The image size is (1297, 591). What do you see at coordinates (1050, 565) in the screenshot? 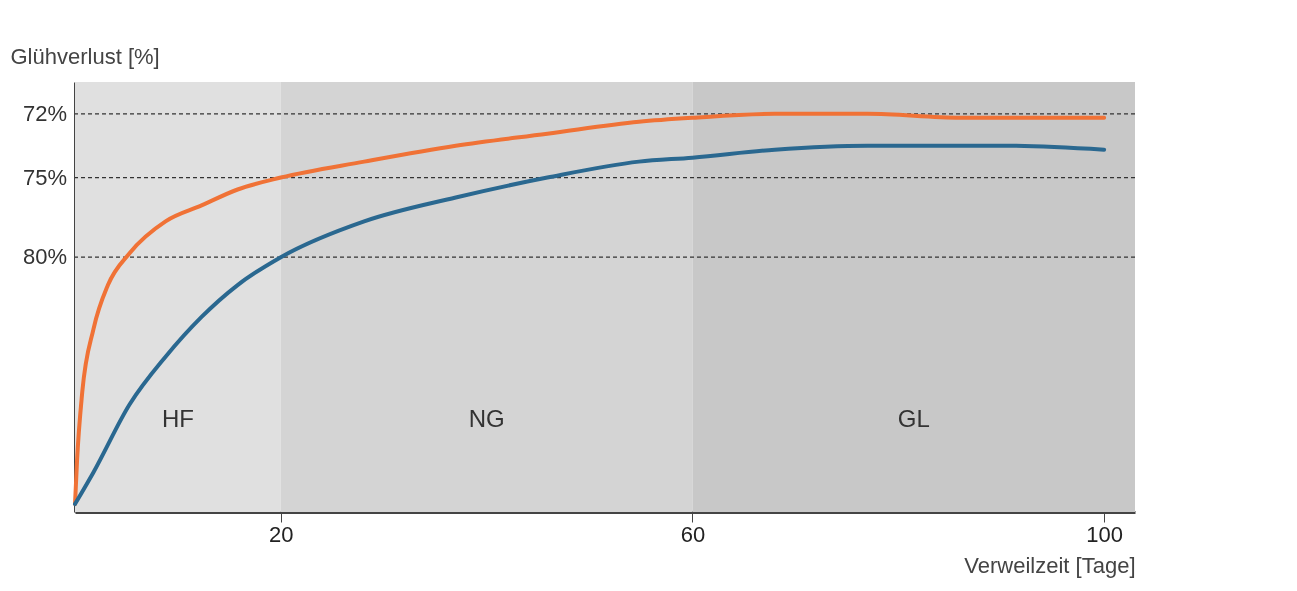
I see `x-axis-title: Verweilzeit [Tage]` at bounding box center [1050, 565].